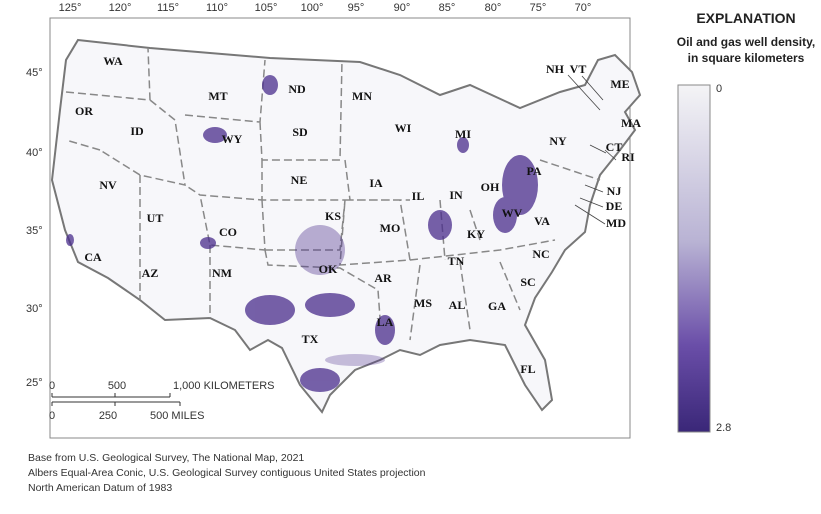  Describe the element at coordinates (100, 488) in the screenshot. I see `note: North American Datum of 1983` at that location.